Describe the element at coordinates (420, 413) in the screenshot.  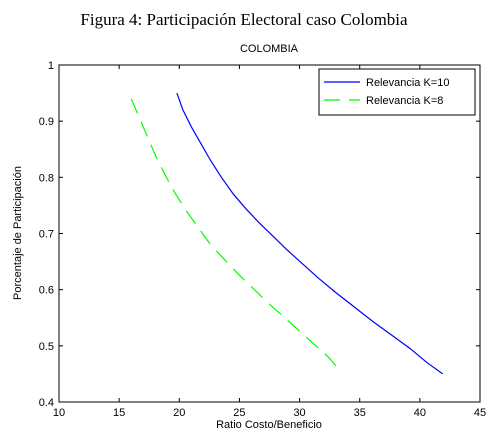
I see `x-tick-label: 40` at that location.